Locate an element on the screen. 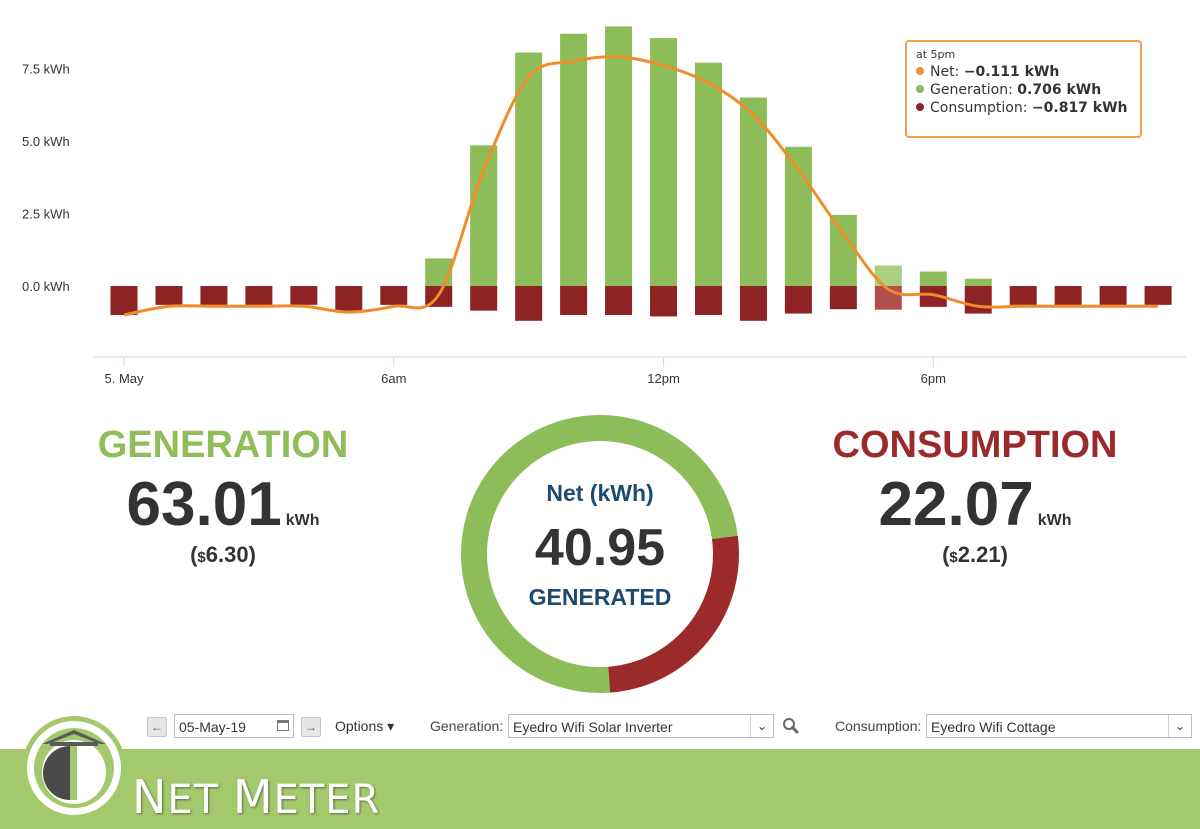 The height and width of the screenshot is (829, 1200). brand-initial-m: M is located at coordinates (253, 797).